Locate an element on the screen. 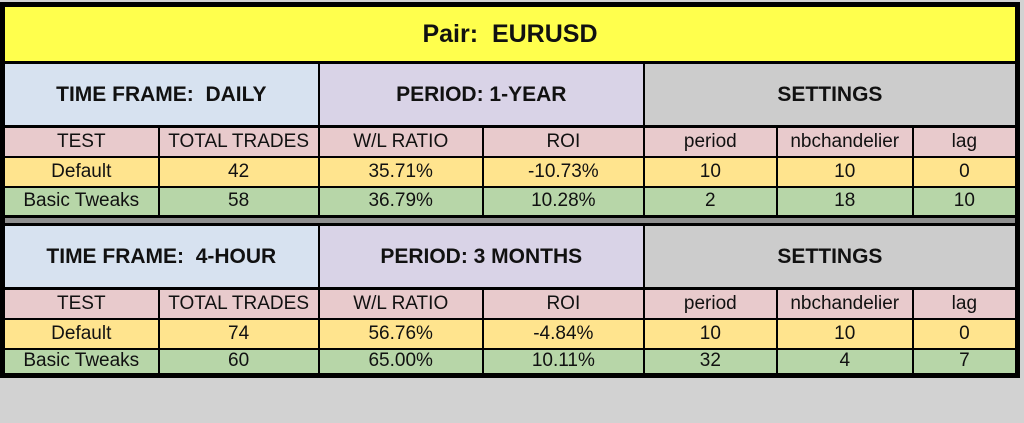 The image size is (1024, 423). pair-title: Pair: EURUSD is located at coordinates (510, 33).